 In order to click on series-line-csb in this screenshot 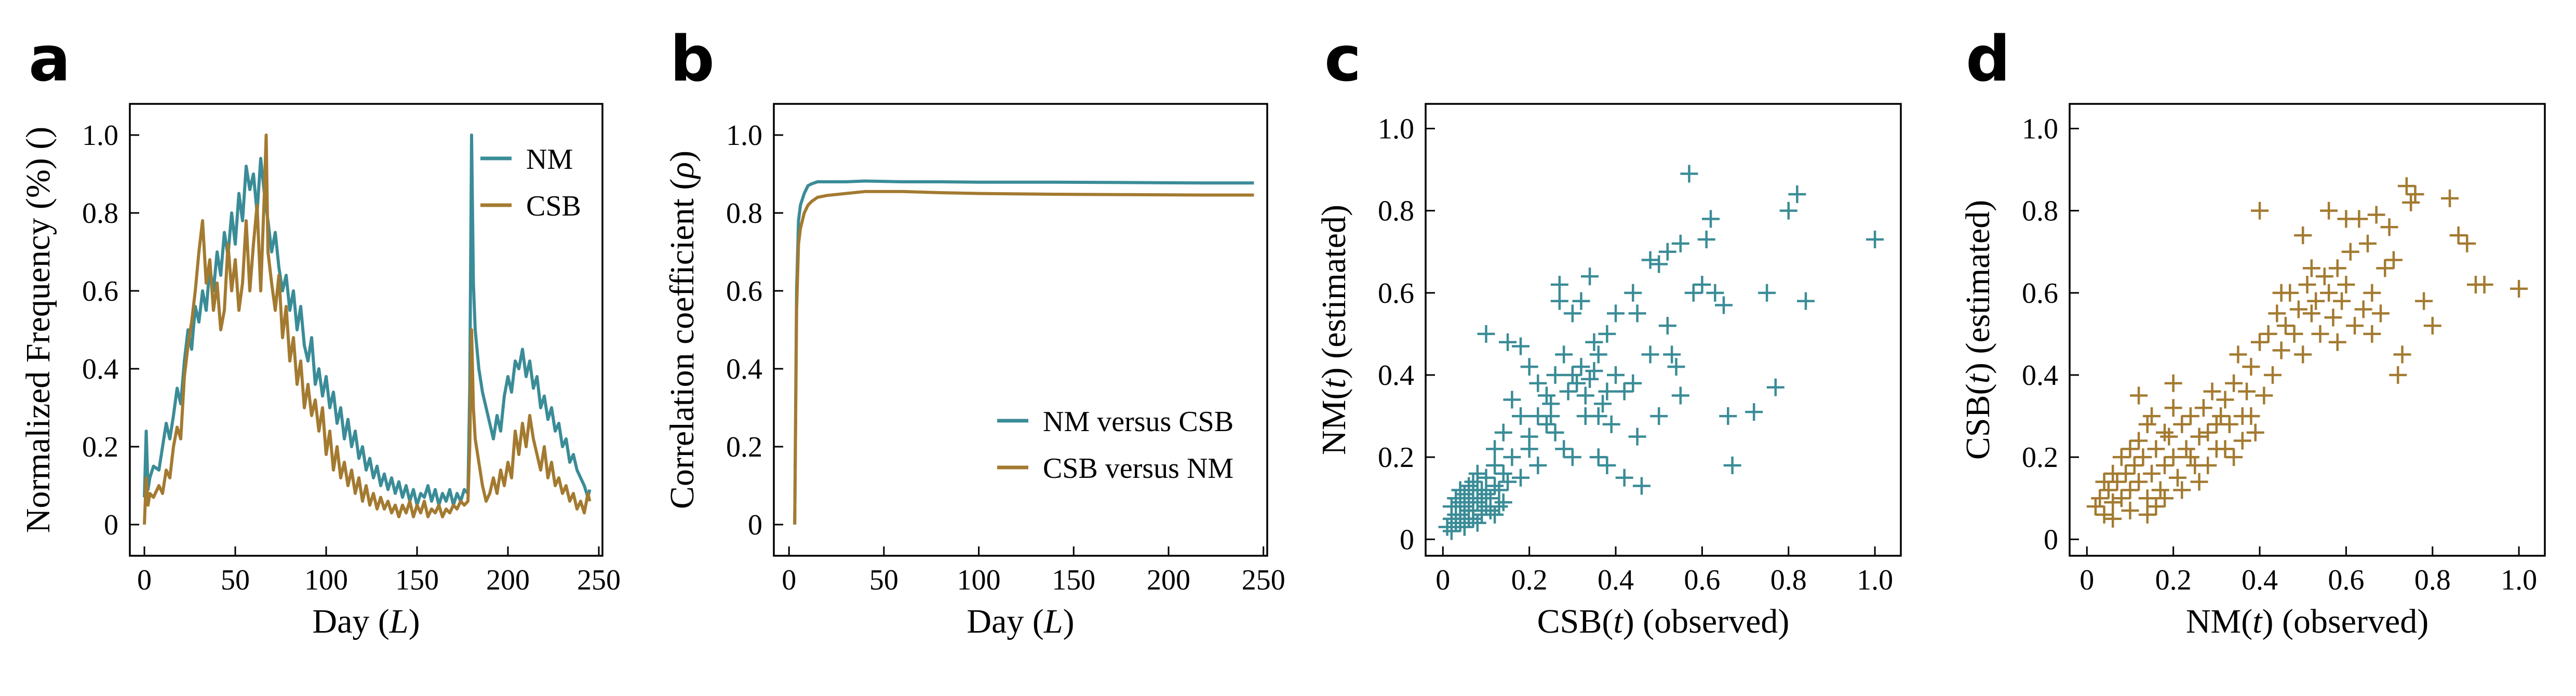, I will do `click(368, 329)`.